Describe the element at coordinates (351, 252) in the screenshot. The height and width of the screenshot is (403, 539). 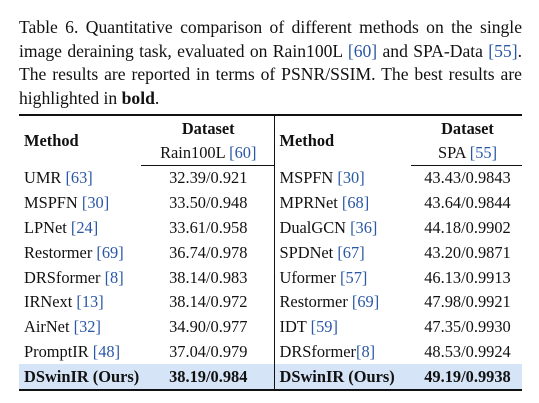
I see `citation-link: [67]` at that location.